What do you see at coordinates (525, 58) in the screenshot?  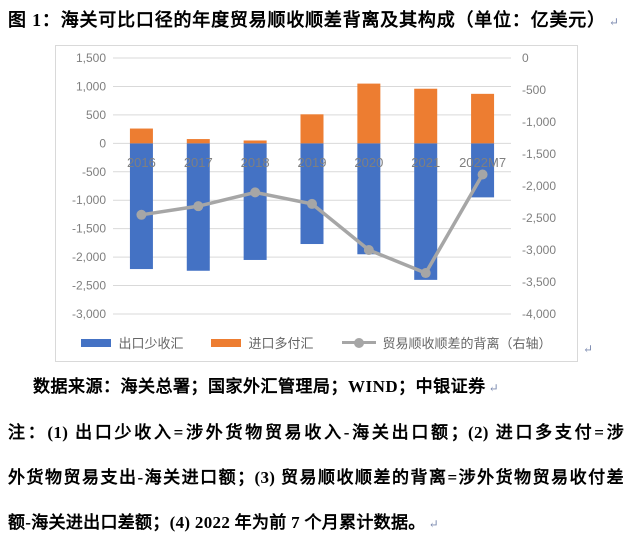 I see `right-axis-tick-label: 0` at bounding box center [525, 58].